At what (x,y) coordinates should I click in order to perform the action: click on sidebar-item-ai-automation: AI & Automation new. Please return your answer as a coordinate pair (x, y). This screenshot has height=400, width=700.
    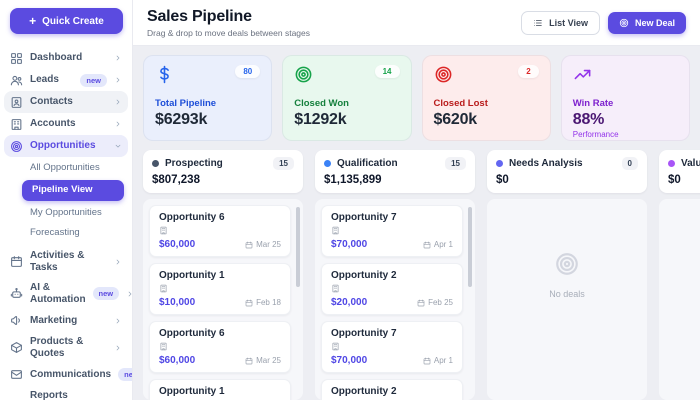
    Looking at the image, I should click on (66, 294).